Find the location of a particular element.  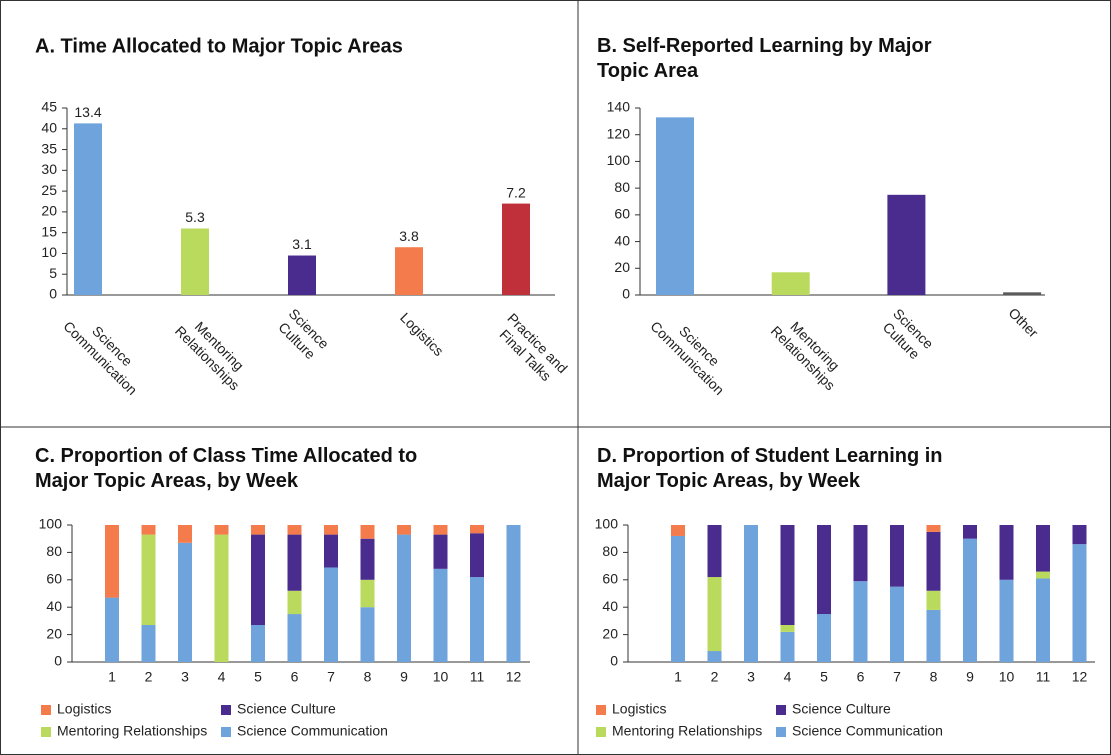

y-tick-label: 15 is located at coordinates (49, 231).